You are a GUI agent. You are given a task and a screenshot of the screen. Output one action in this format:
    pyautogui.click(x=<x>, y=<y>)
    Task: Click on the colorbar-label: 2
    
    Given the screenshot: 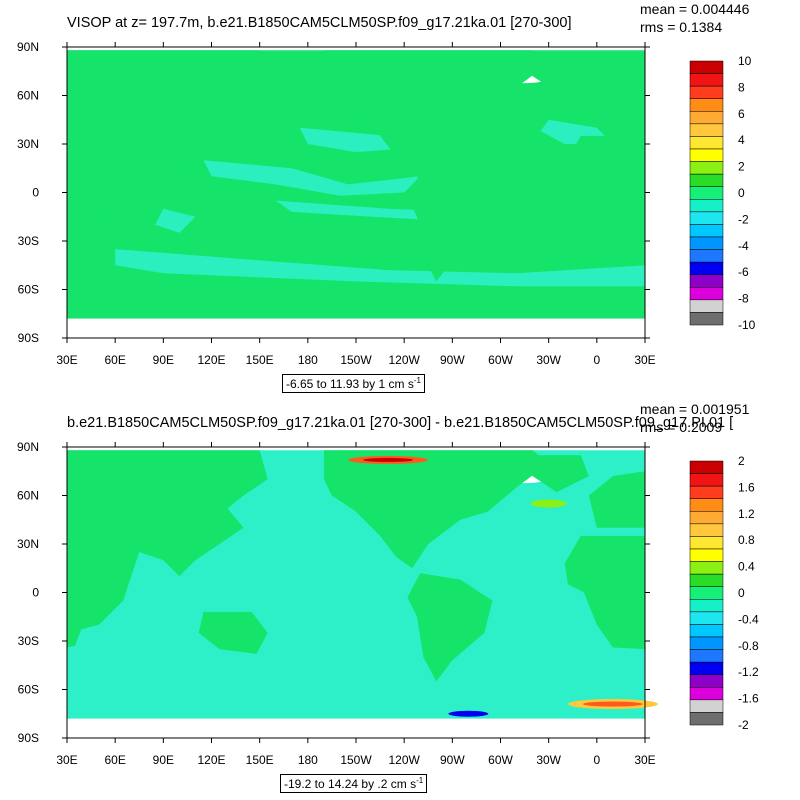 What is the action you would take?
    pyautogui.click(x=741, y=461)
    